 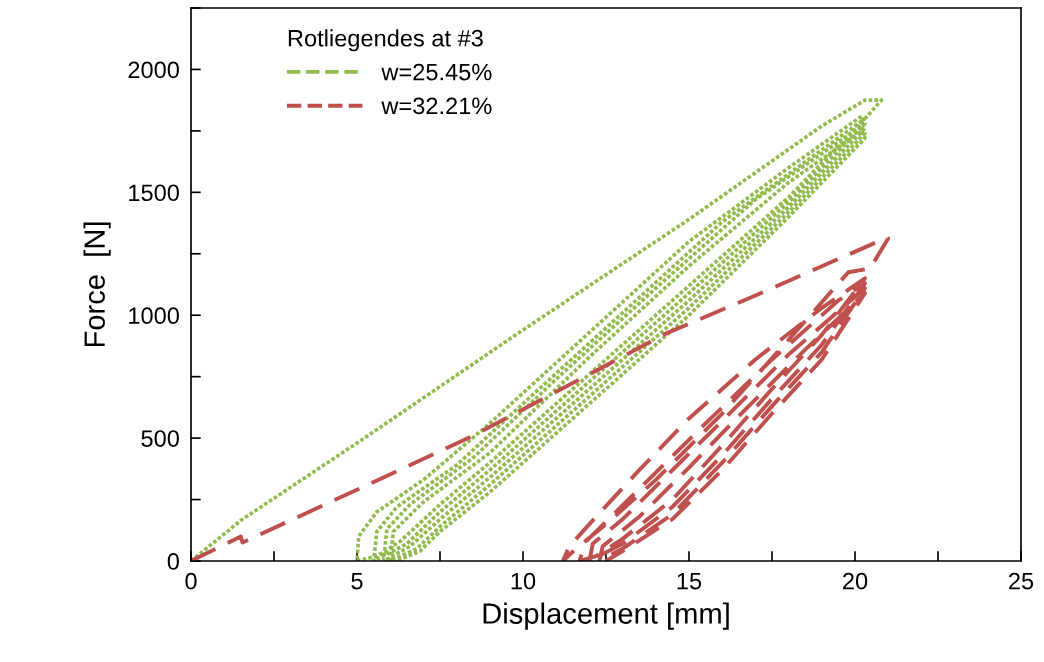 I want to click on y-tick-label: 500, so click(x=160, y=438).